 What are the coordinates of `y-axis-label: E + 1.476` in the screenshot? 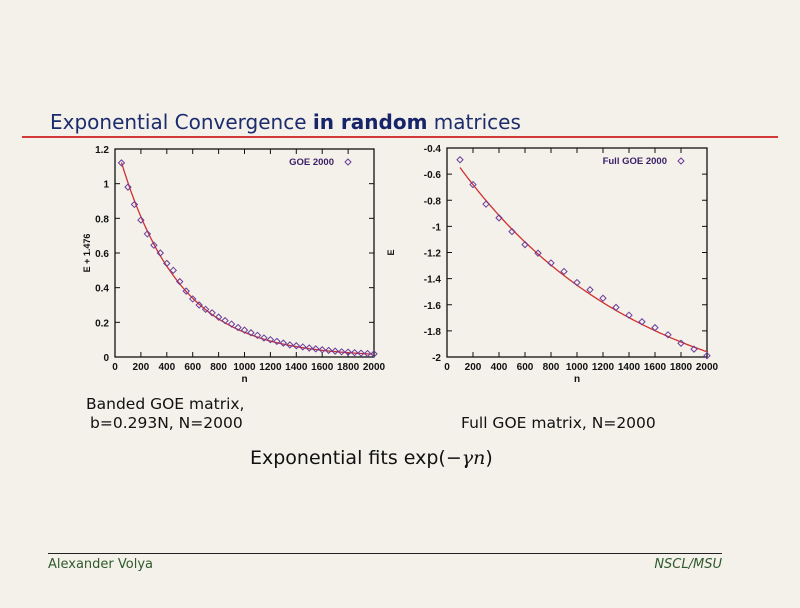 It's located at (87, 253).